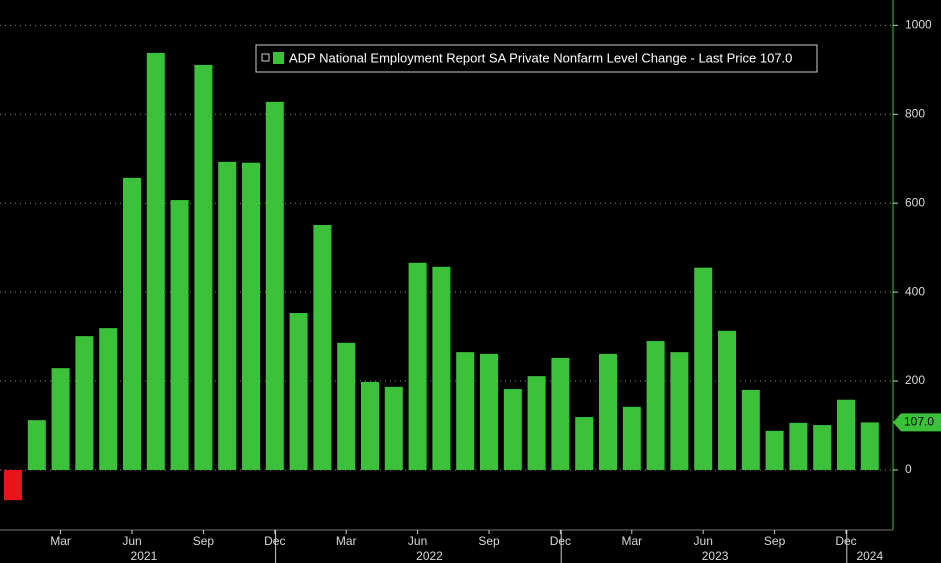 The width and height of the screenshot is (941, 563). I want to click on legend-box, so click(536, 58).